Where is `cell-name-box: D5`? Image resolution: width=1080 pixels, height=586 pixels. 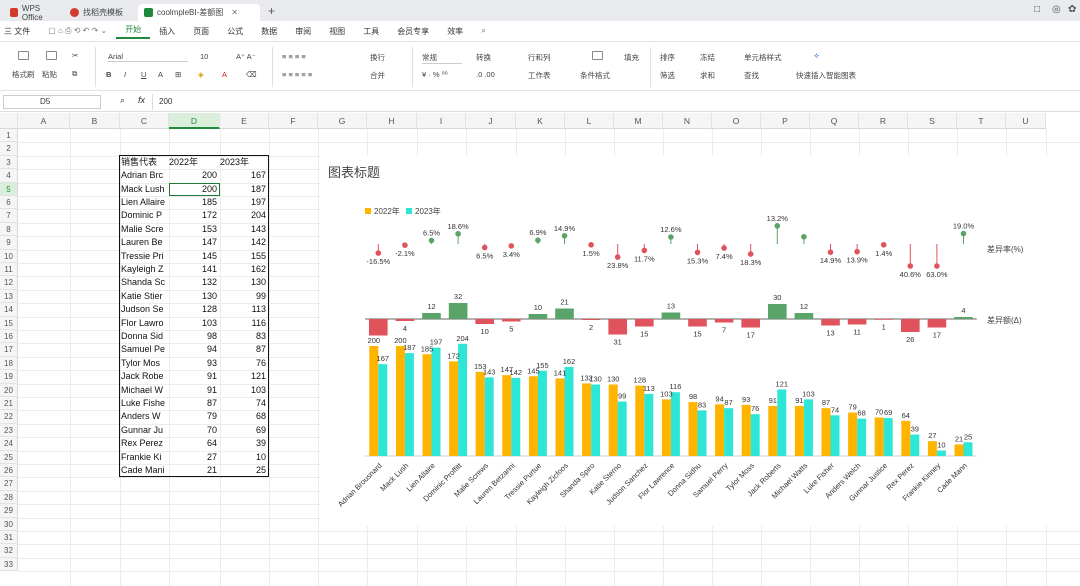
cell-name-box: D5 is located at coordinates (52, 102).